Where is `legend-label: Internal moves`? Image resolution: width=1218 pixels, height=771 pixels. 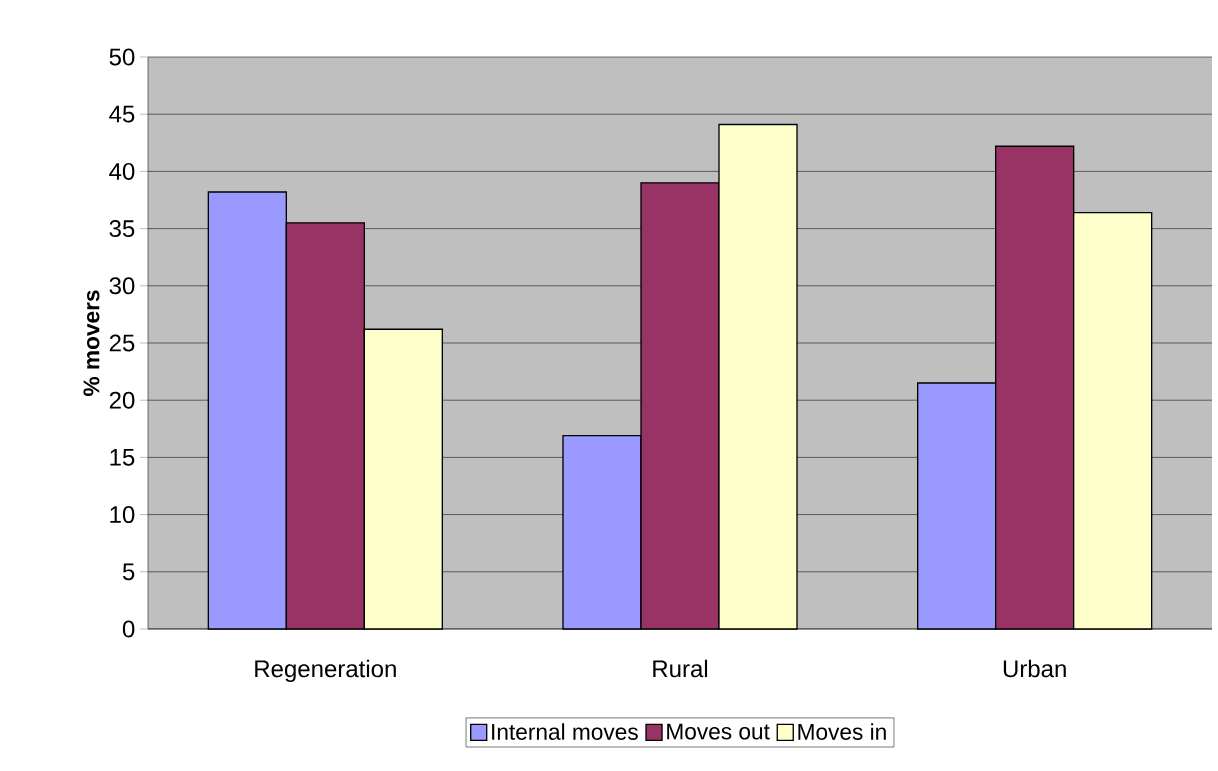 legend-label: Internal moves is located at coordinates (565, 731).